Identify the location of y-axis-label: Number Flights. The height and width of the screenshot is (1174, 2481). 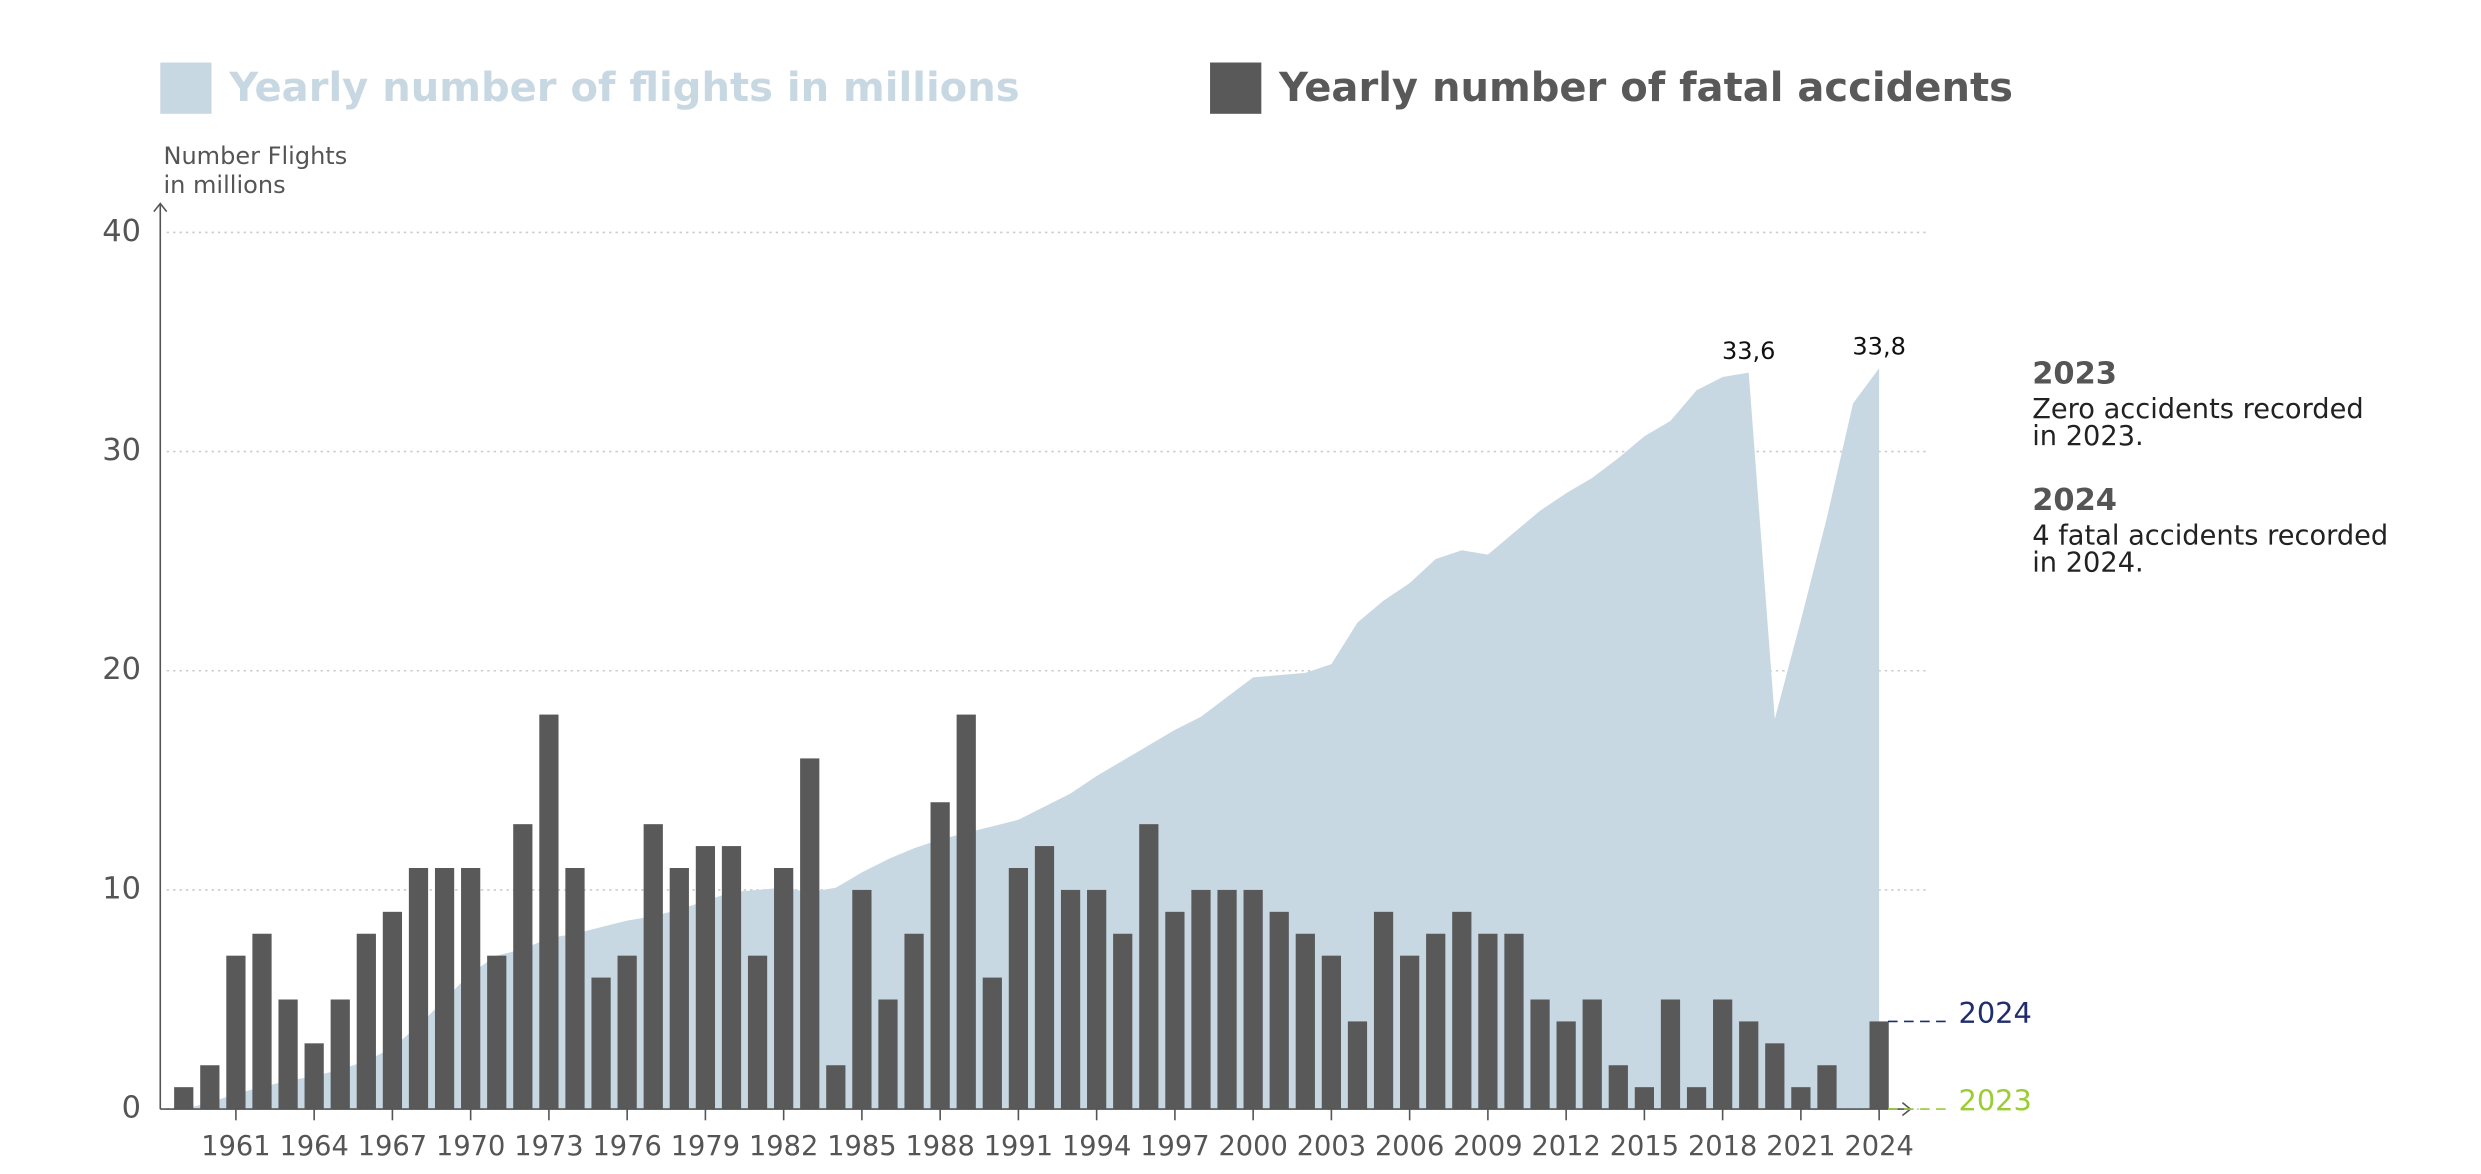
(255, 156).